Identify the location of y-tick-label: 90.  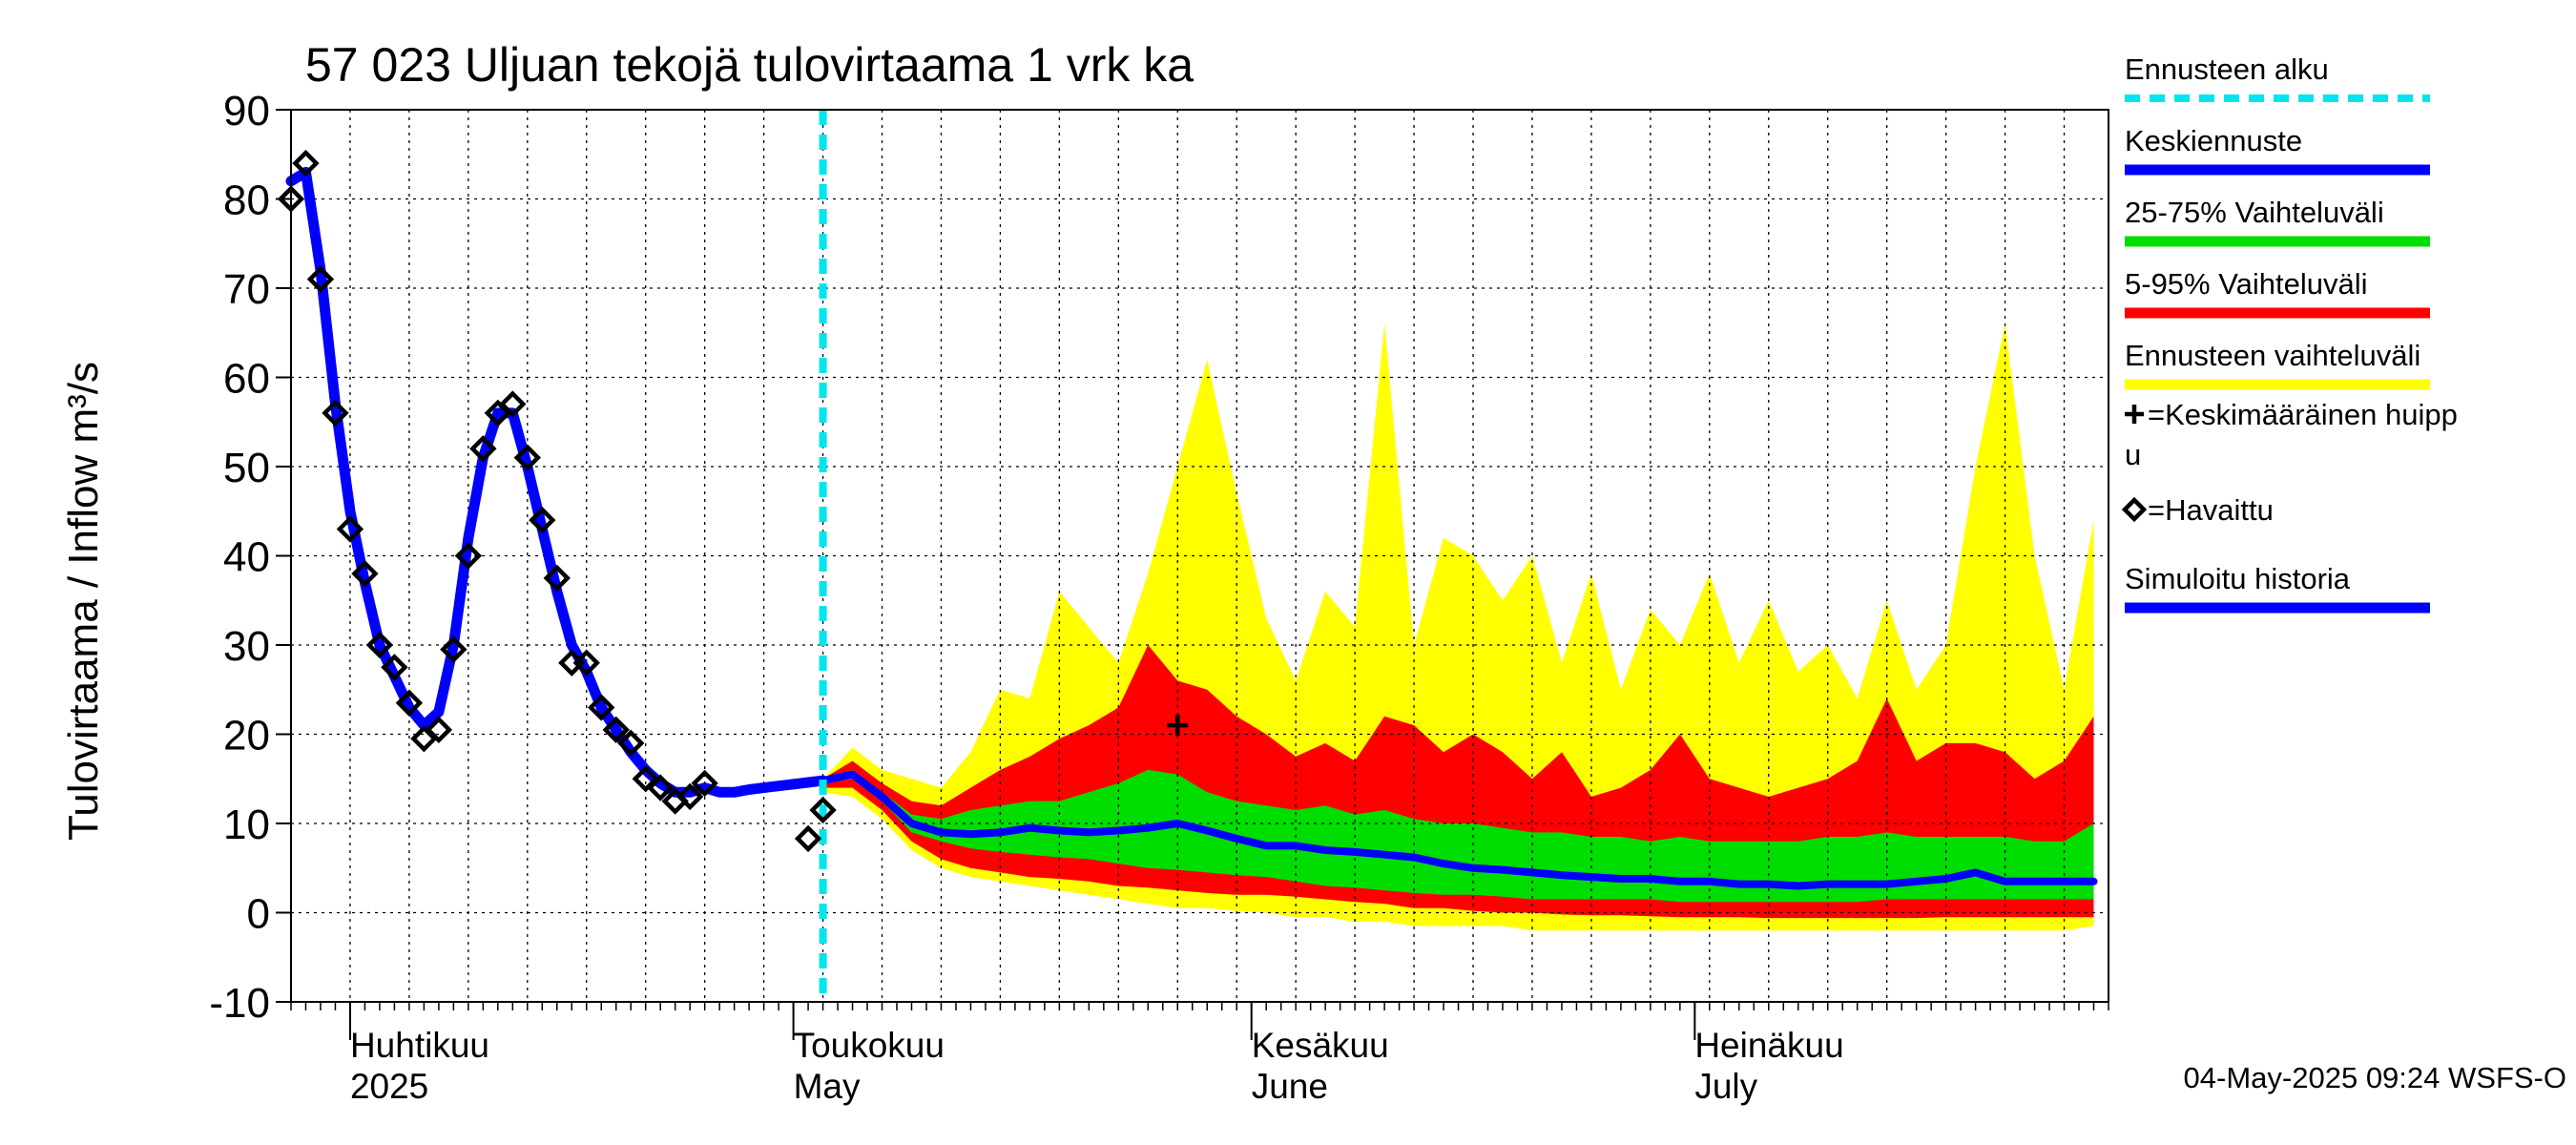
(246, 112).